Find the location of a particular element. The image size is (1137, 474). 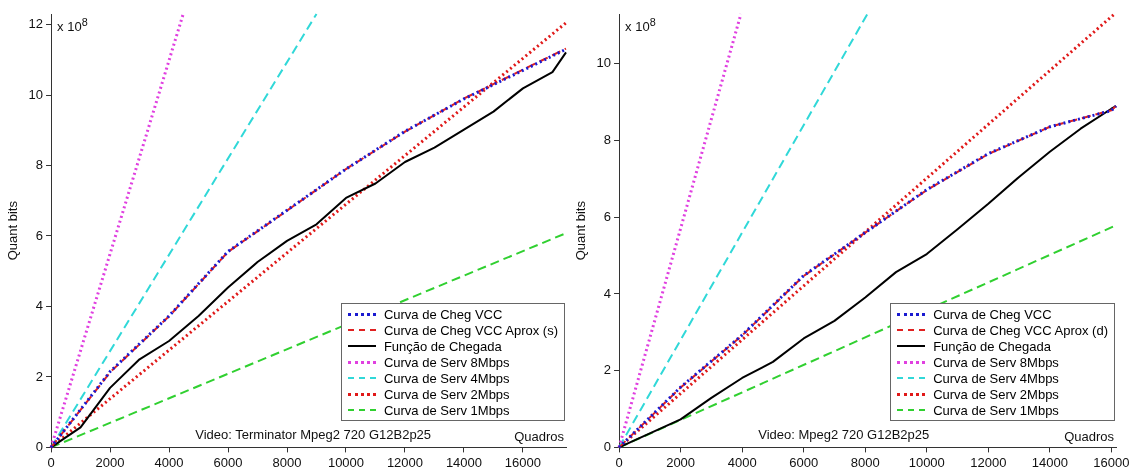

annotation: Video: Mpeg2 720 G12B2p25 is located at coordinates (844, 435).